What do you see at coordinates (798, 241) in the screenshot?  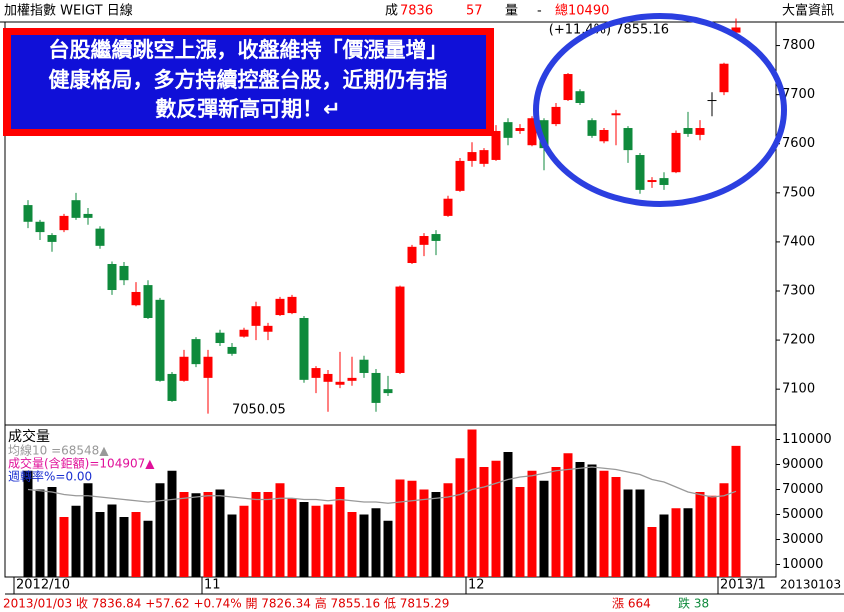 I see `y-tick-label: 7400` at bounding box center [798, 241].